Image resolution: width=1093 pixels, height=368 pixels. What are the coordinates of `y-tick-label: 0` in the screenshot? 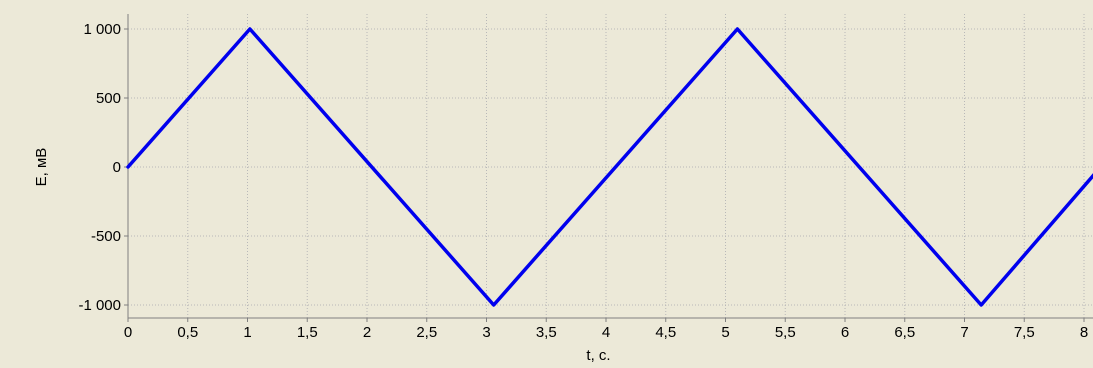 It's located at (117, 167).